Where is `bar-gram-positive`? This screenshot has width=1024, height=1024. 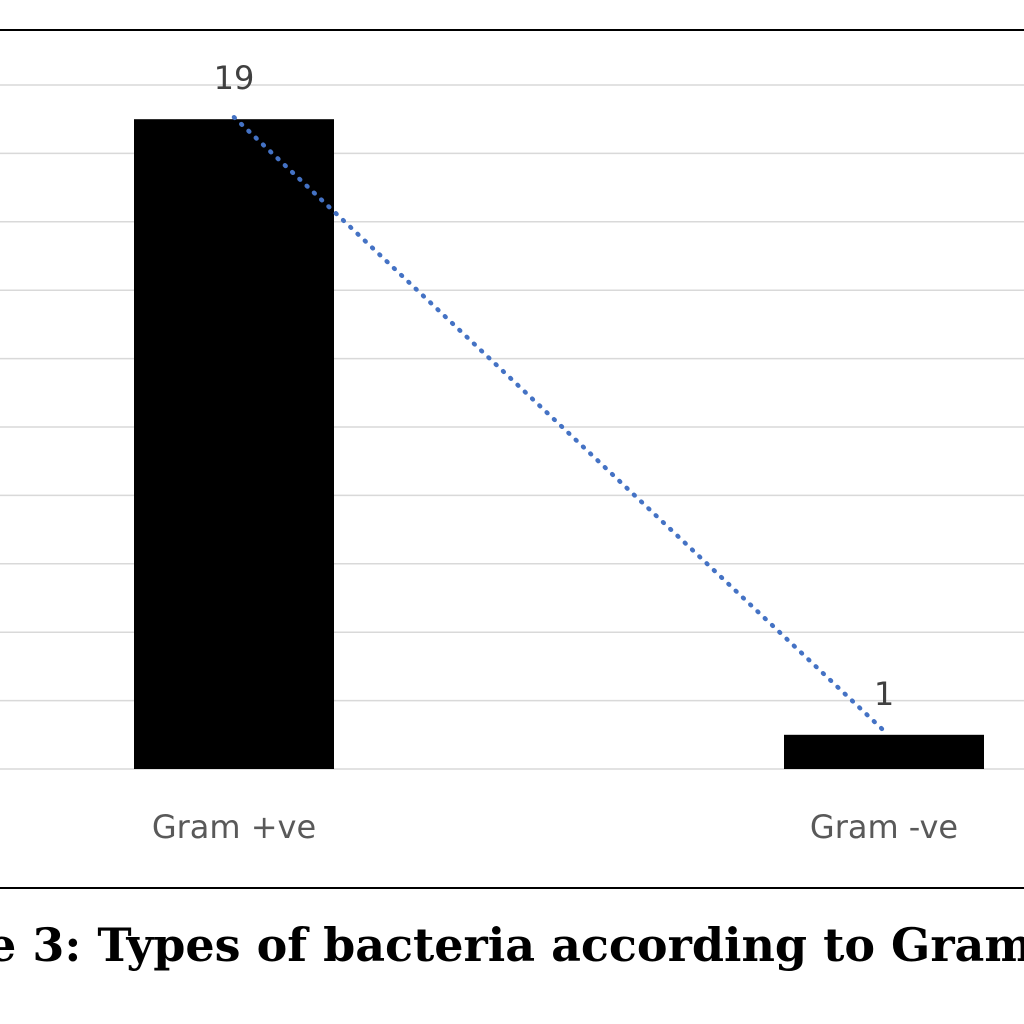
bar-gram-positive is located at coordinates (234, 444).